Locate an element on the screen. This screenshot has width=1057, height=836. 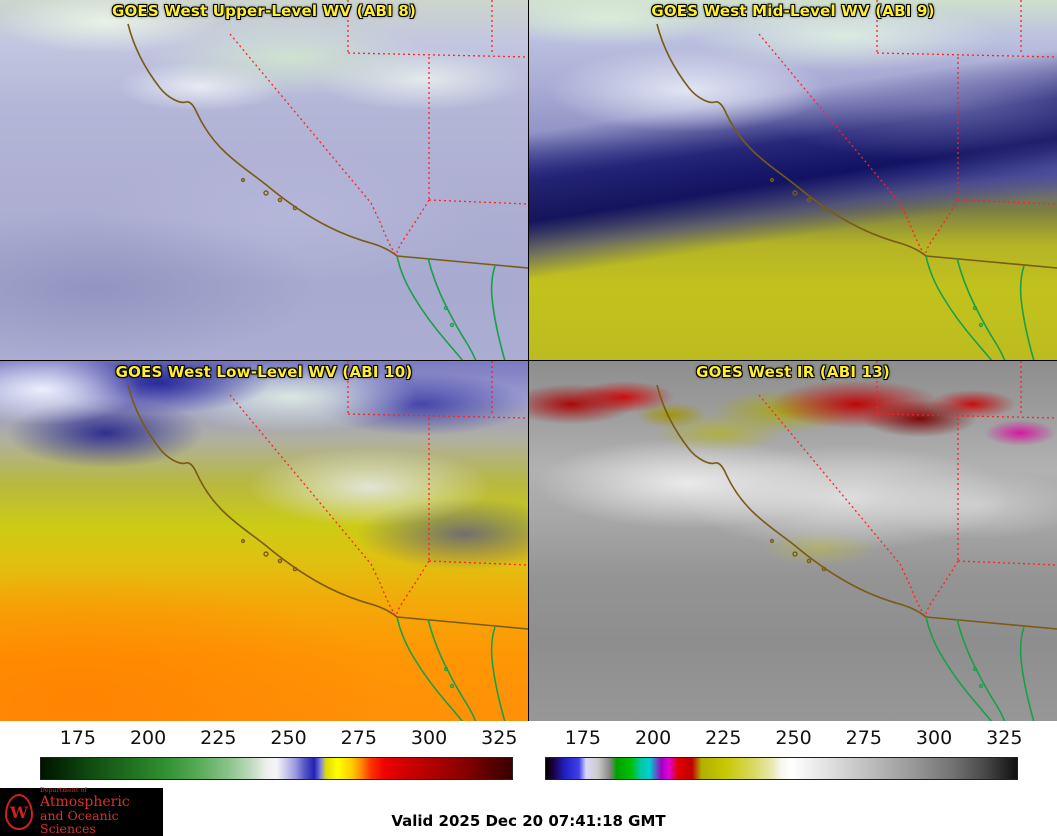
wv-colorbar-ticks: 175 200 225 250 275 300 325 is located at coordinates (279, 740).